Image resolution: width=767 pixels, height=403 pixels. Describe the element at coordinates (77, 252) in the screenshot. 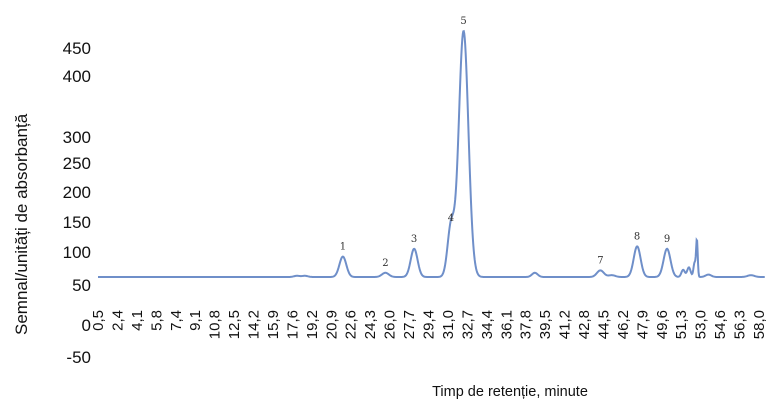

I see `y-tick-label: 100` at that location.